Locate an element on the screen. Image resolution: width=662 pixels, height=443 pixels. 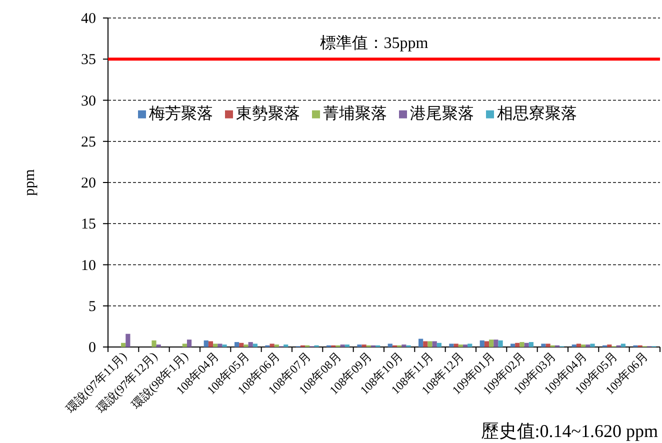
y-tick-label: 0 is located at coordinates (92, 348).